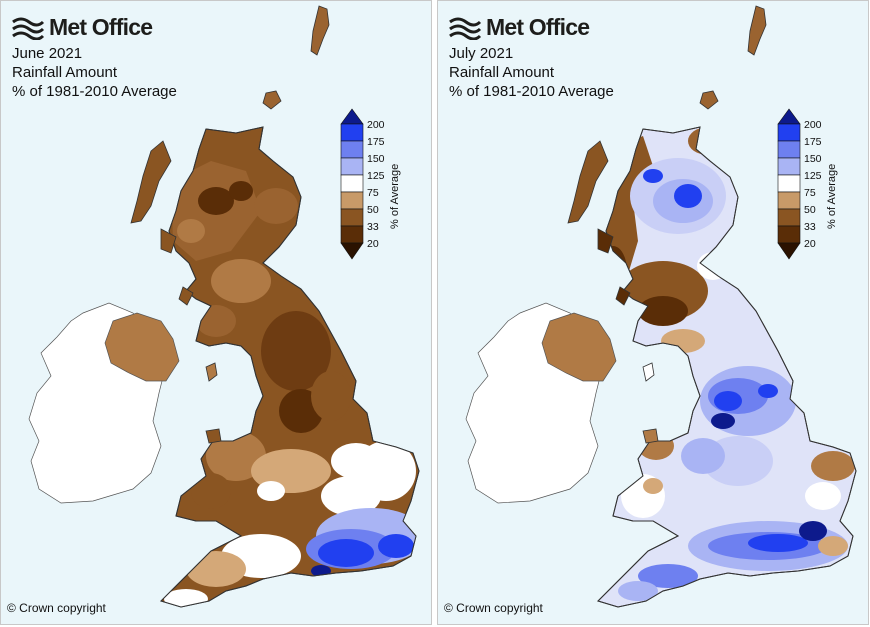 This screenshot has width=870, height=627. What do you see at coordinates (481, 53) in the screenshot?
I see `title-month: July 2021` at bounding box center [481, 53].